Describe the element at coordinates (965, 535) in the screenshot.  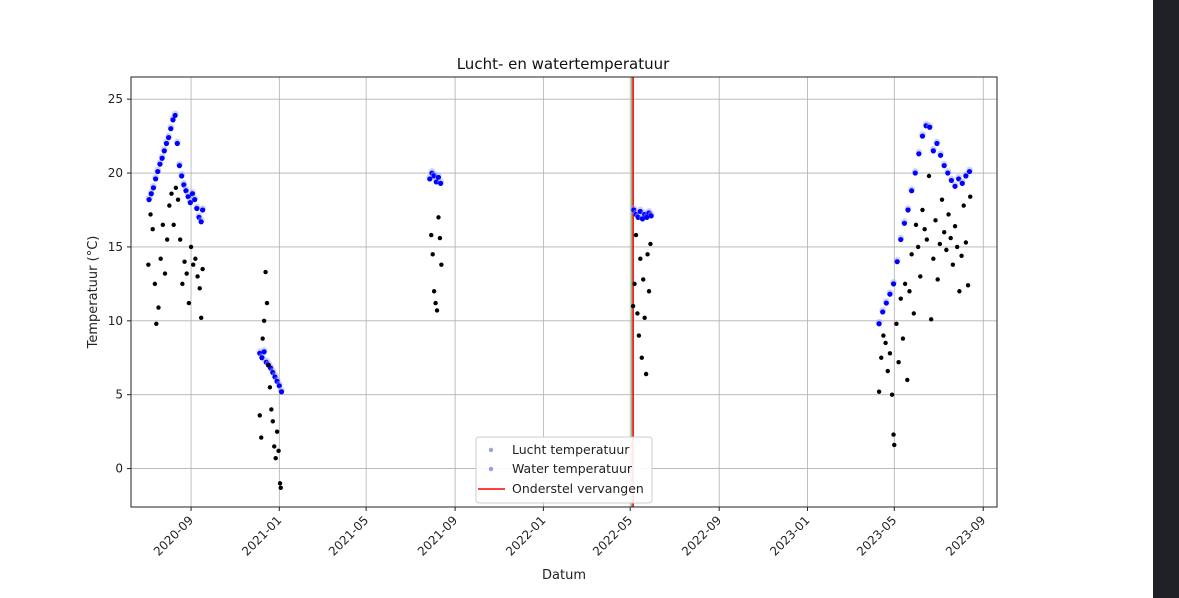
I see `x-tick-label: 2023-09` at that location.